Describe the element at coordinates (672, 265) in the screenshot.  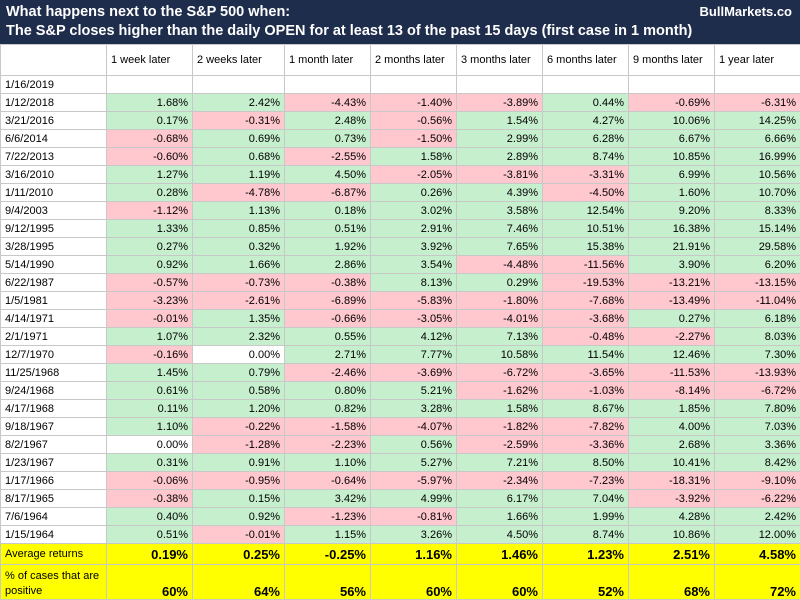
I see `return-cell: 3.90%` at that location.